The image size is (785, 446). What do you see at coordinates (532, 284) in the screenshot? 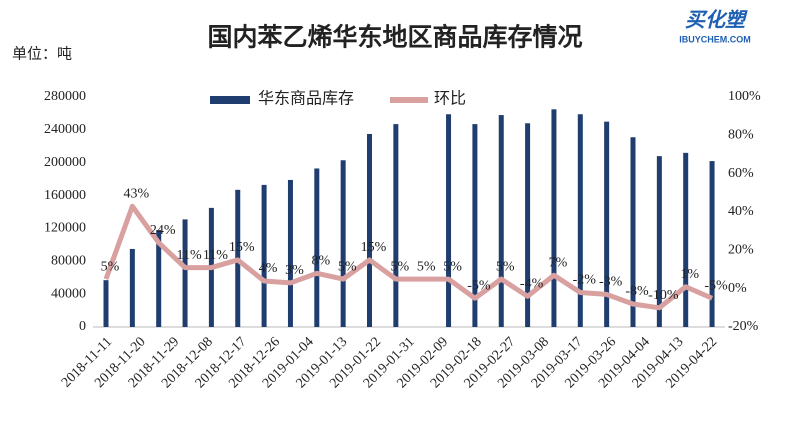
I see `data-label: -4%` at bounding box center [532, 284].